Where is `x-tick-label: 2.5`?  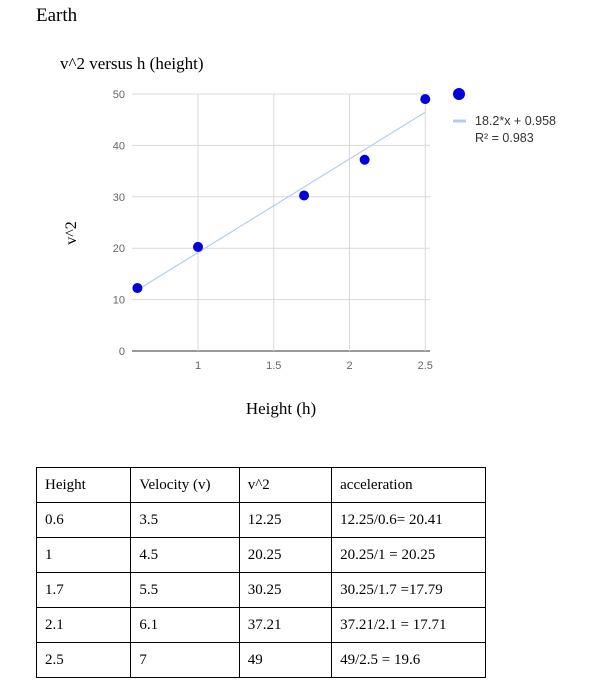
x-tick-label: 2.5 is located at coordinates (425, 366).